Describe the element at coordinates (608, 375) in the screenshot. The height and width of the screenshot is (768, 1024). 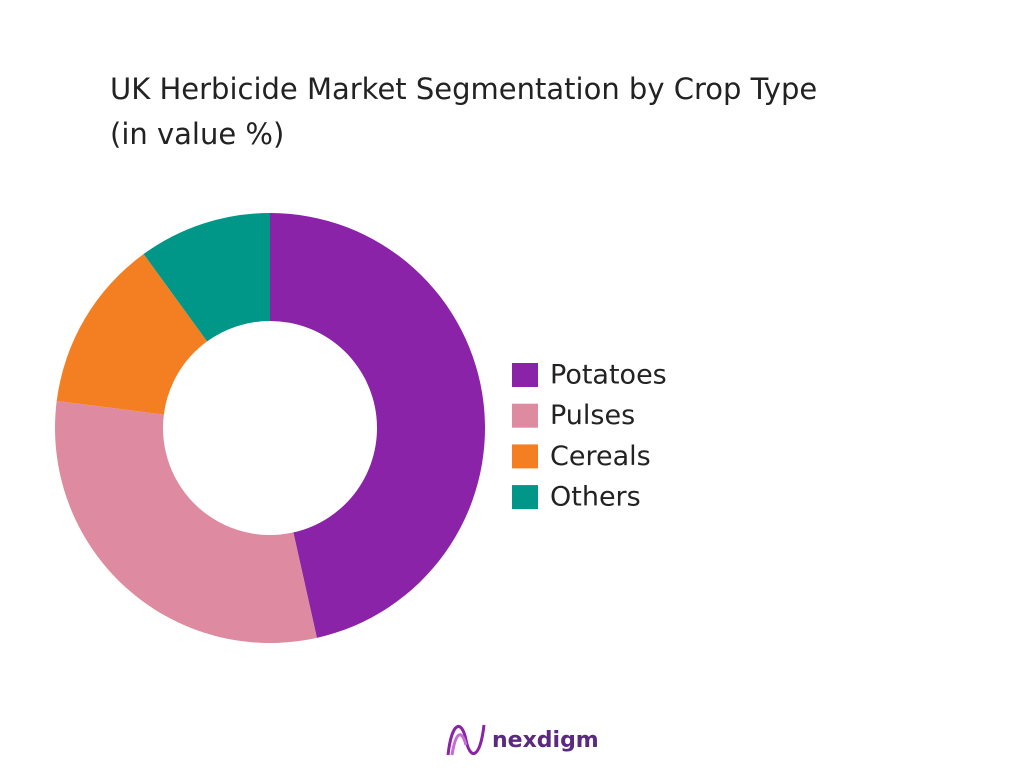
I see `legend-label: Potatoes` at that location.